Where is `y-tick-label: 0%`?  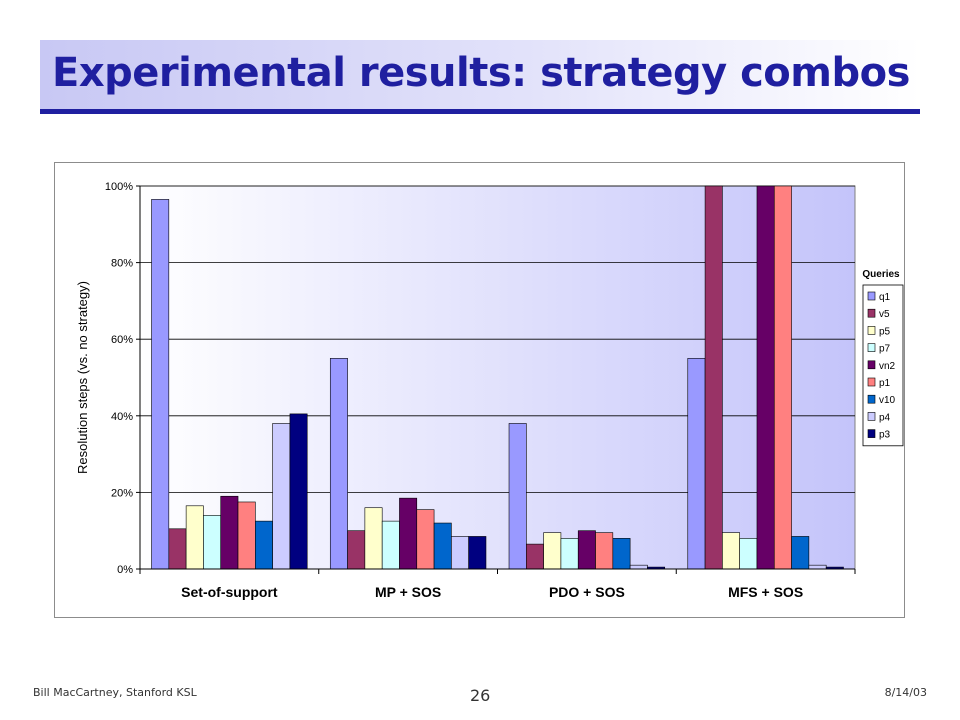 y-tick-label: 0% is located at coordinates (125, 570).